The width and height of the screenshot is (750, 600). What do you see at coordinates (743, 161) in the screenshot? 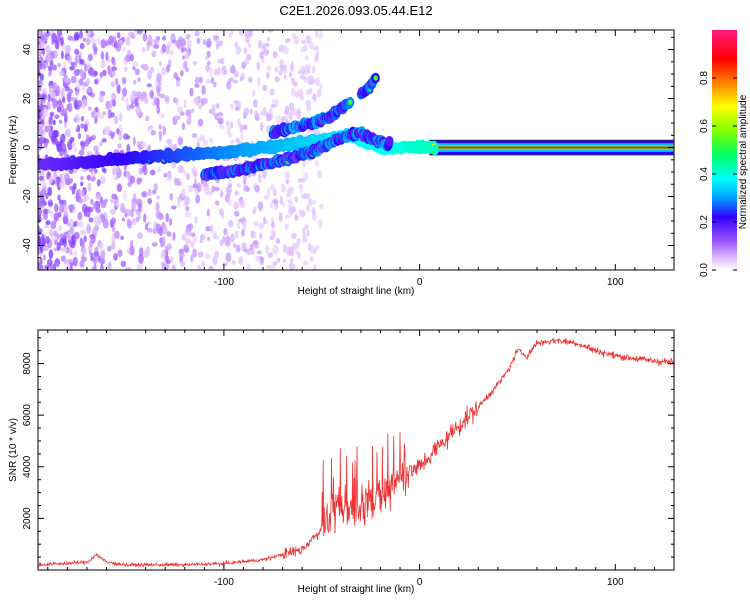
I see `colorbar-label: Normalized spectral amplitude` at bounding box center [743, 161].